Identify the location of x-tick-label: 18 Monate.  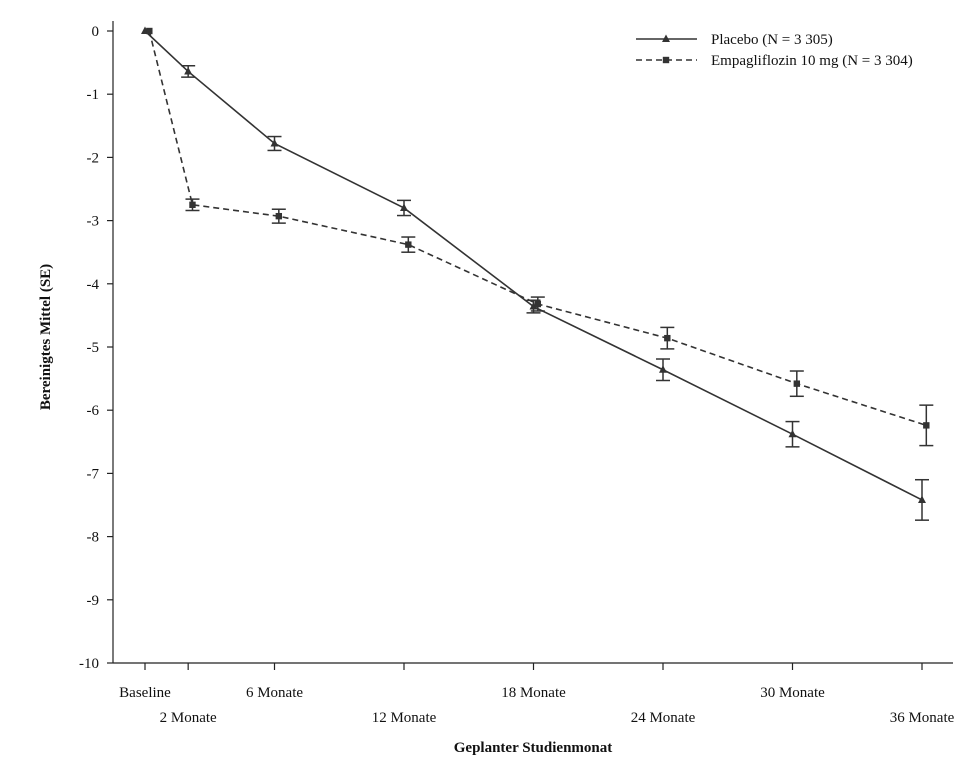
(533, 693).